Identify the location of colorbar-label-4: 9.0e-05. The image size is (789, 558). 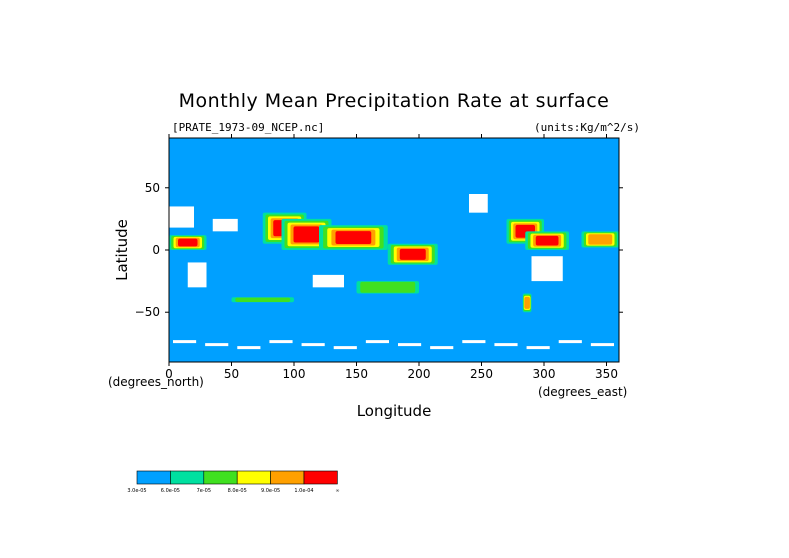
(270, 491).